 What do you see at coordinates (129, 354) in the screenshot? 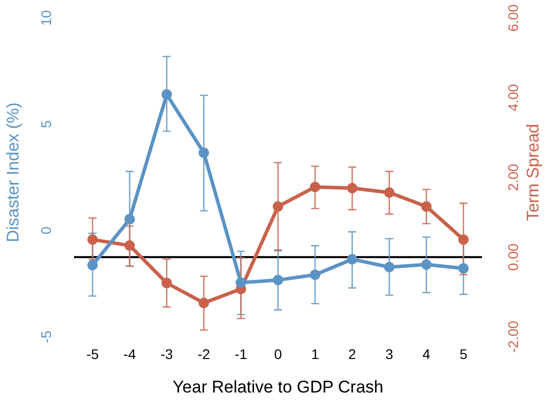
I see `x-tick-label: -4` at bounding box center [129, 354].